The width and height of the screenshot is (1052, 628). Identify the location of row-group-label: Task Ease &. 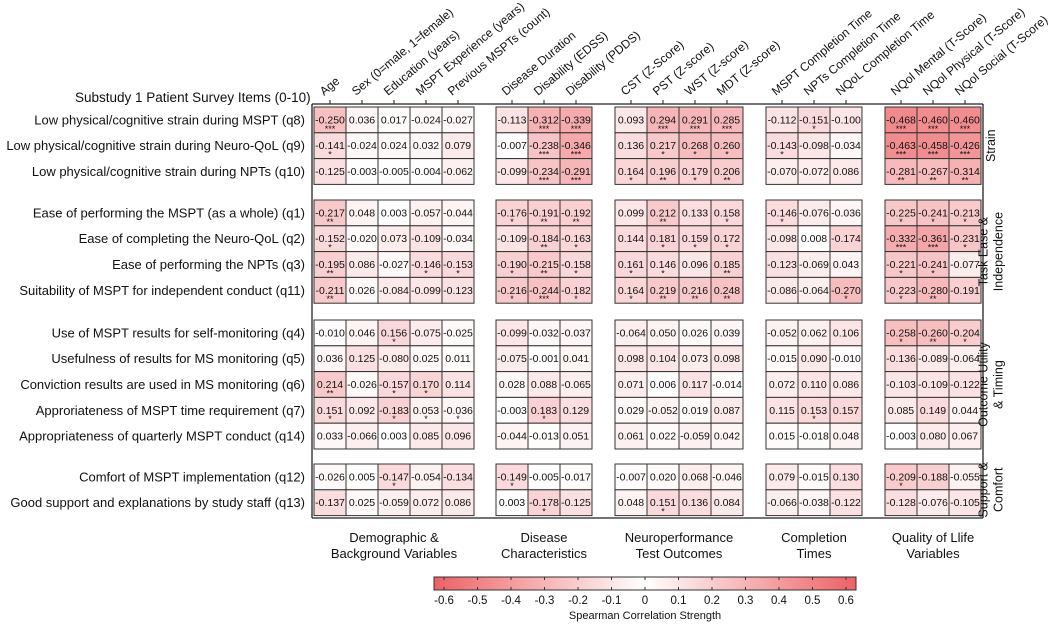
(984, 251).